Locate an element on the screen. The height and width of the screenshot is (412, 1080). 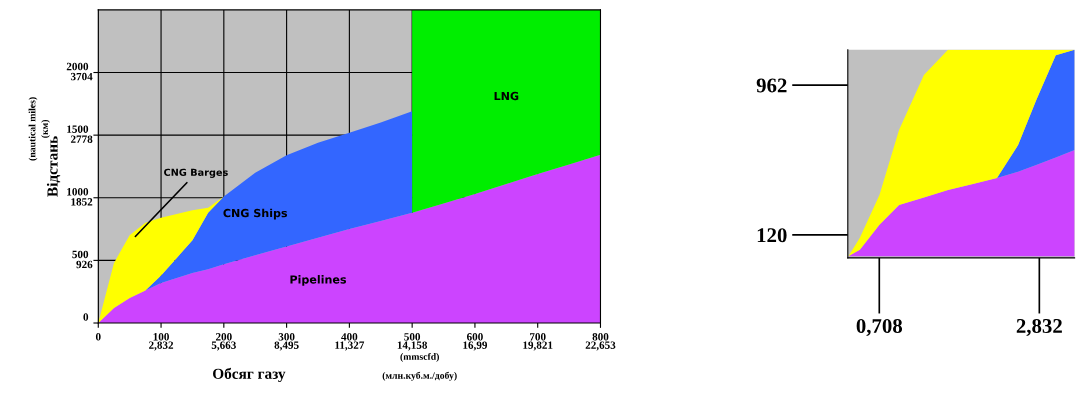
text: (млн.куб.м./добу) is located at coordinates (419, 376).